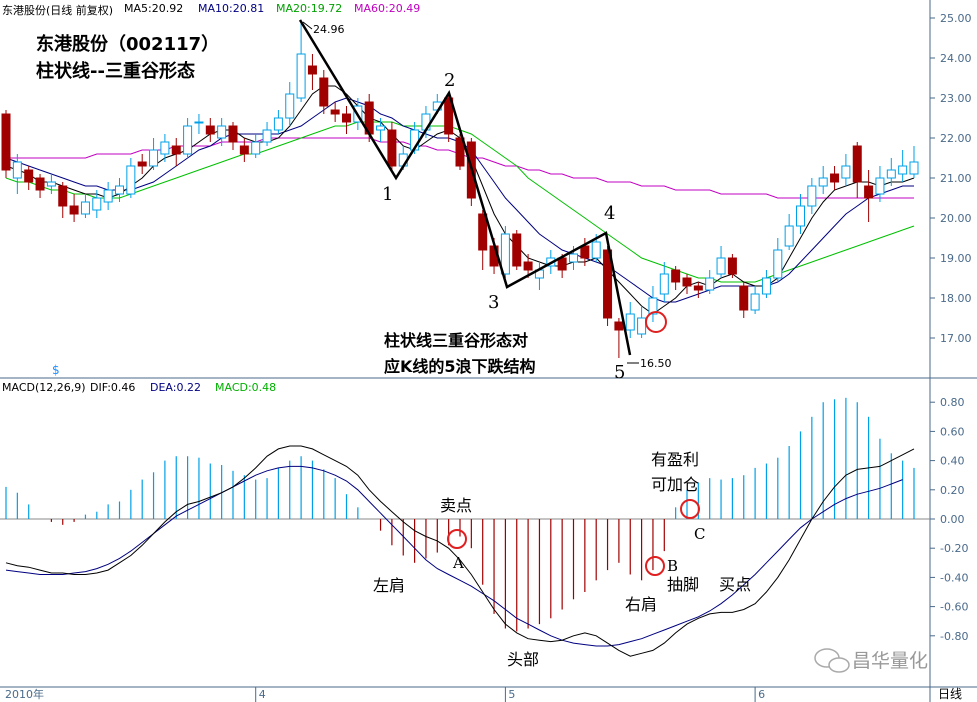 The height and width of the screenshot is (702, 977). Describe the element at coordinates (262, 694) in the screenshot. I see `time-tick-label: 4` at that location.